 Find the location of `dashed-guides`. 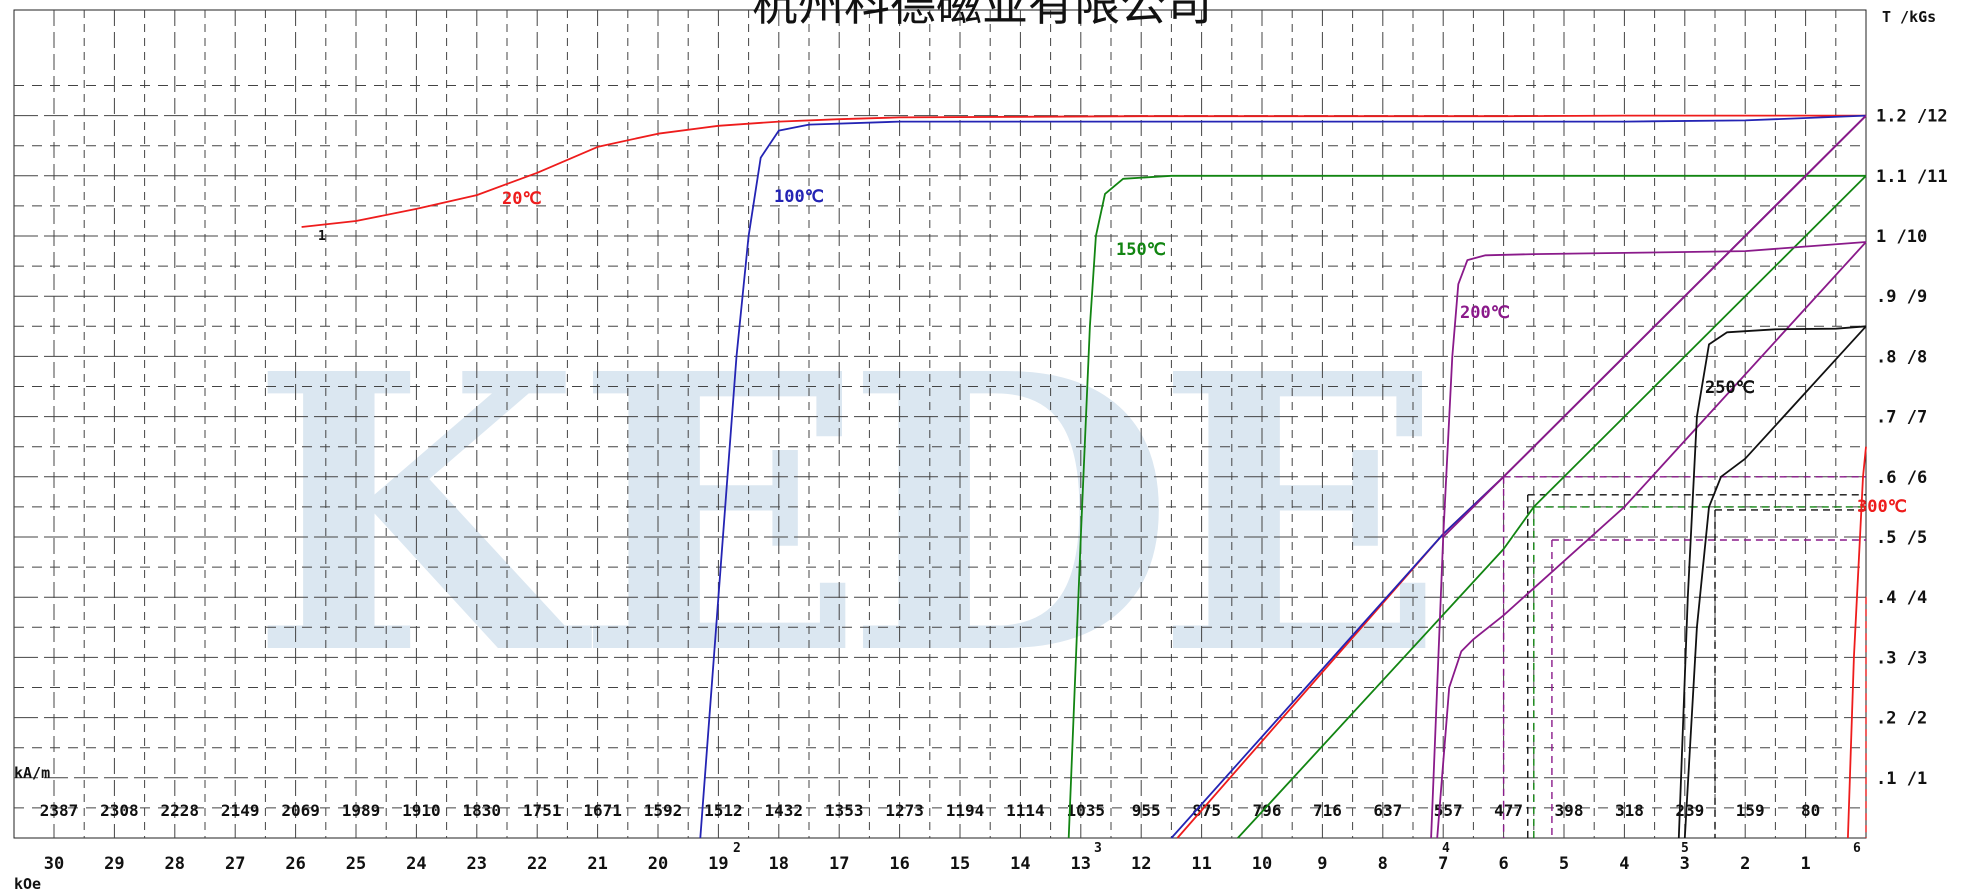

dashed-guides is located at coordinates (1684, 657).